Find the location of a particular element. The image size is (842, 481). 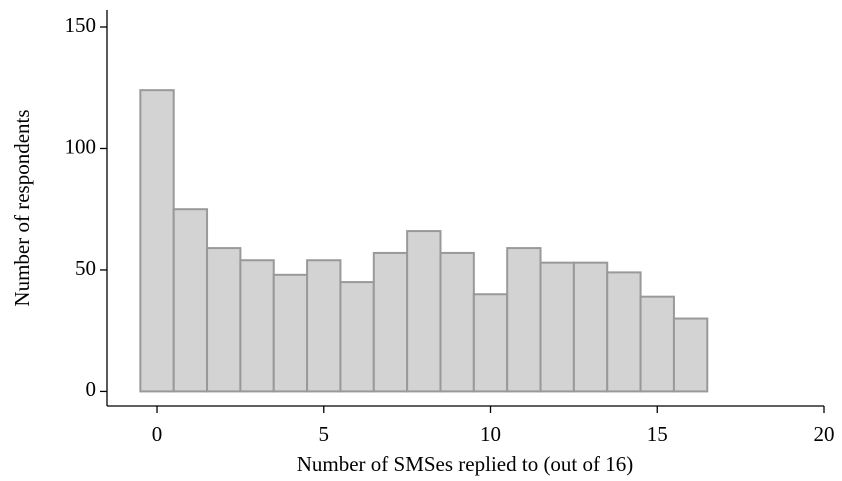

x-axis-label: Number of SMSes replied to (out of 16) is located at coordinates (465, 464).